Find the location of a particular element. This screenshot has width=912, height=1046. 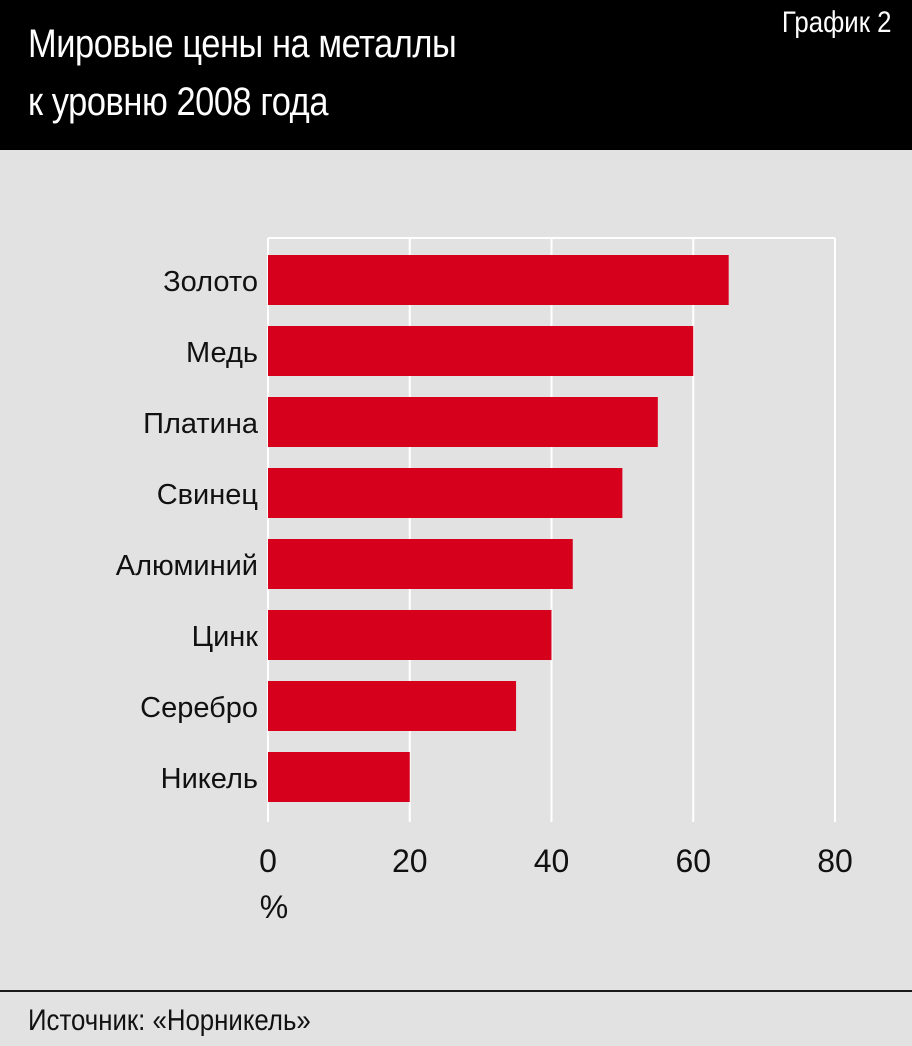

source-note: Источник: «Норникель» is located at coordinates (169, 1020).